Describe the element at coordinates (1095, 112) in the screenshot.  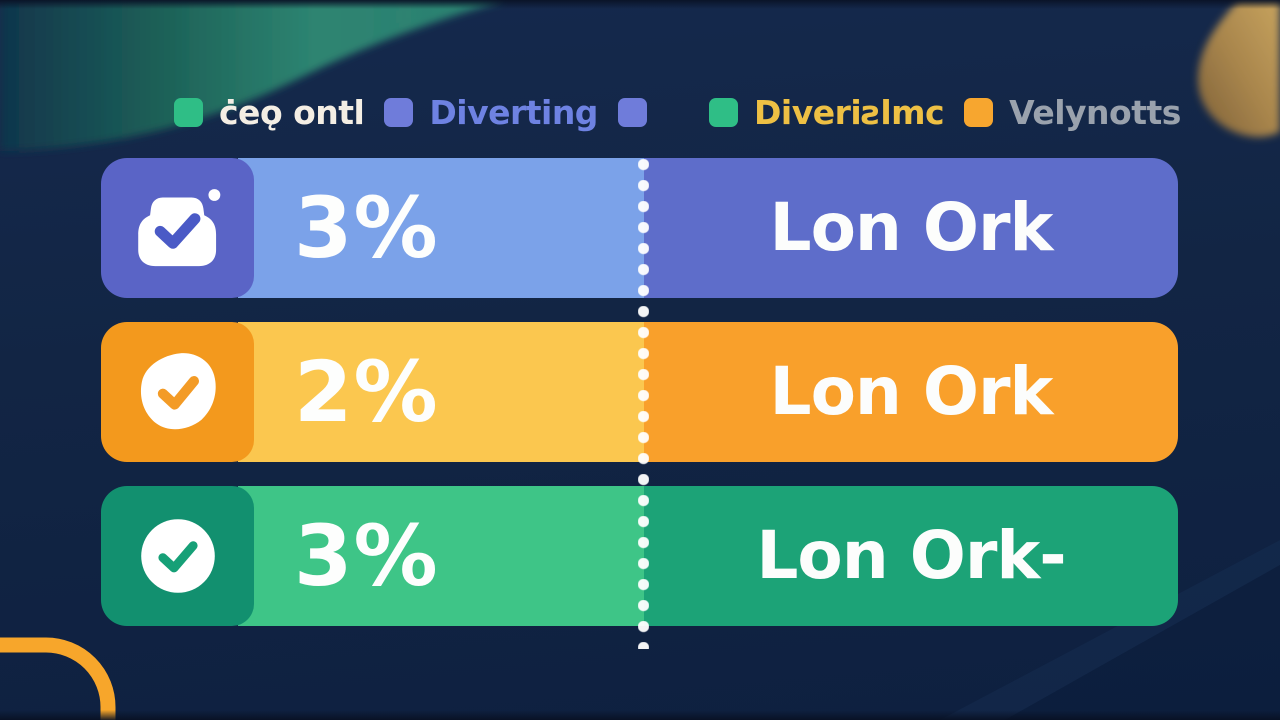
I see `legend-label: Velynotts` at that location.